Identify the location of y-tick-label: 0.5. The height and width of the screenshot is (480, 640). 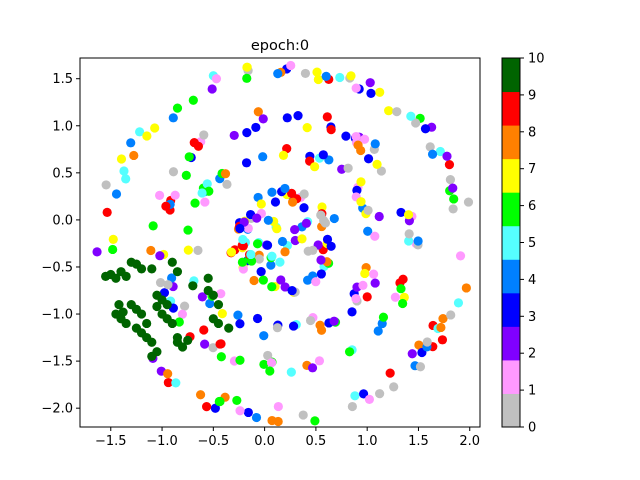
(62, 173).